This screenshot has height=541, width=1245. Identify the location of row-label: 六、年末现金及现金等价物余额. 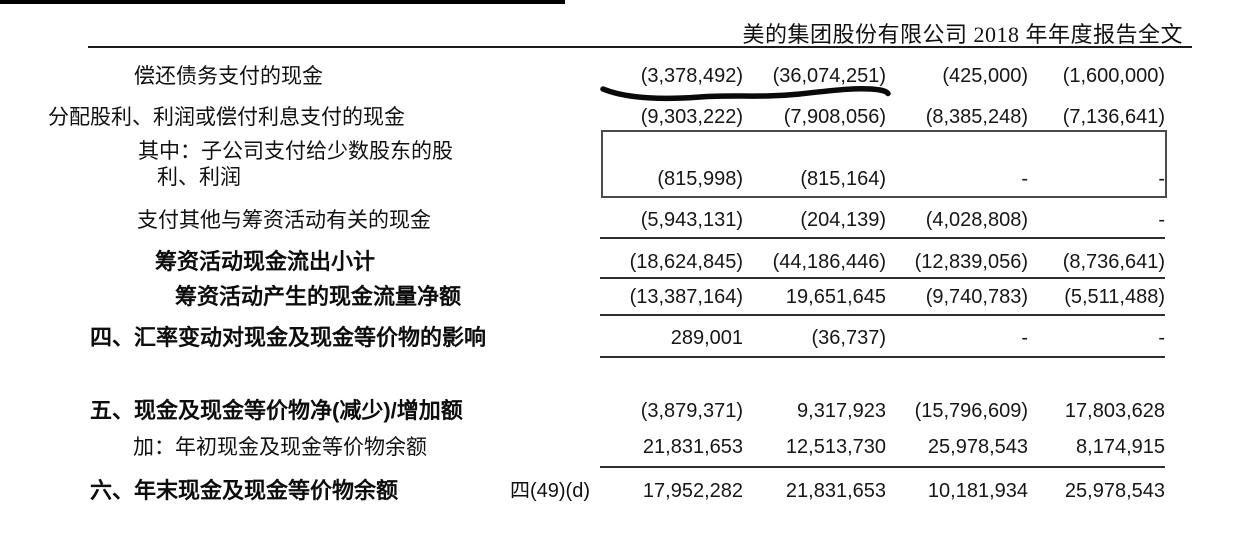
(244, 490).